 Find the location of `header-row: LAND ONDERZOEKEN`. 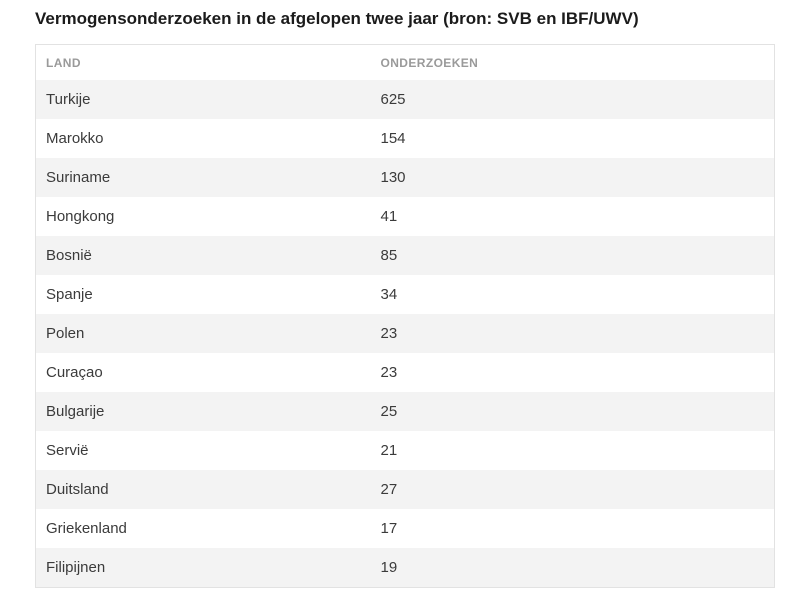

header-row: LAND ONDERZOEKEN is located at coordinates (405, 62).